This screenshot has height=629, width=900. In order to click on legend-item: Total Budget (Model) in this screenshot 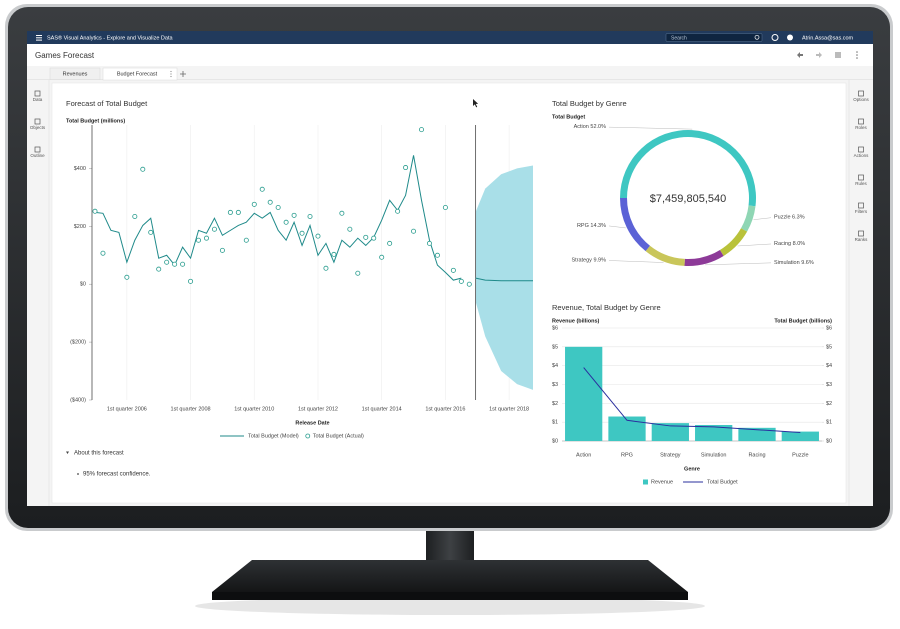, I will do `click(259, 436)`.